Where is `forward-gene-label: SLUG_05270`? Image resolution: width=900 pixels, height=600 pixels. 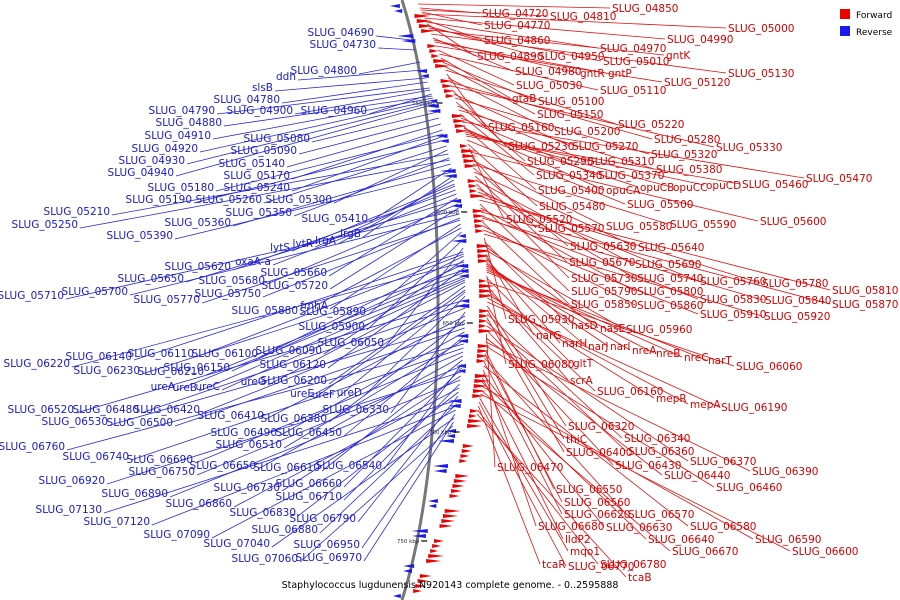 forward-gene-label: SLUG_05270 is located at coordinates (605, 147).